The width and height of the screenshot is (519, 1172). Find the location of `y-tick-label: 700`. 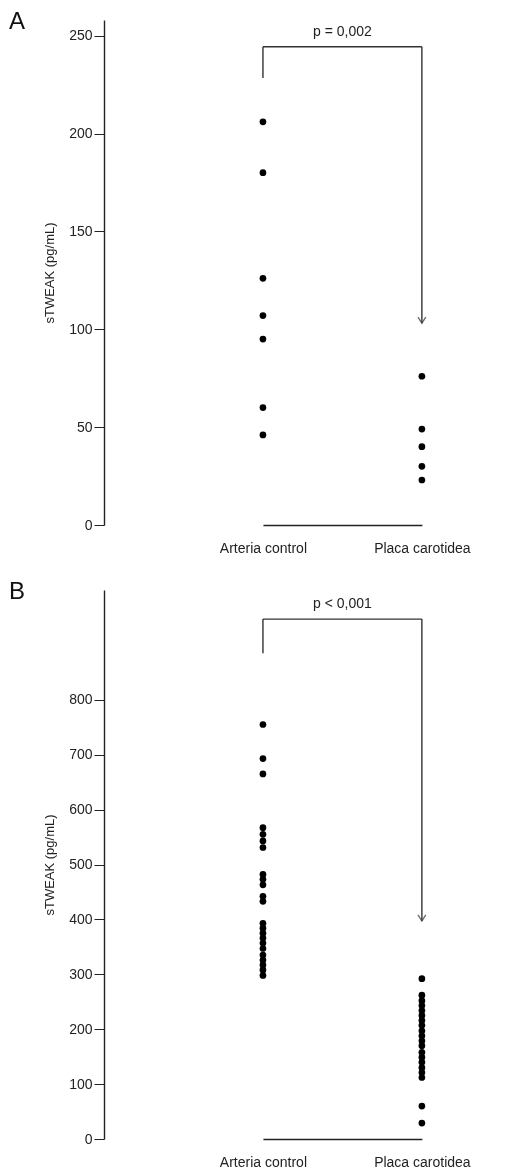

y-tick-label: 700 is located at coordinates (81, 754).